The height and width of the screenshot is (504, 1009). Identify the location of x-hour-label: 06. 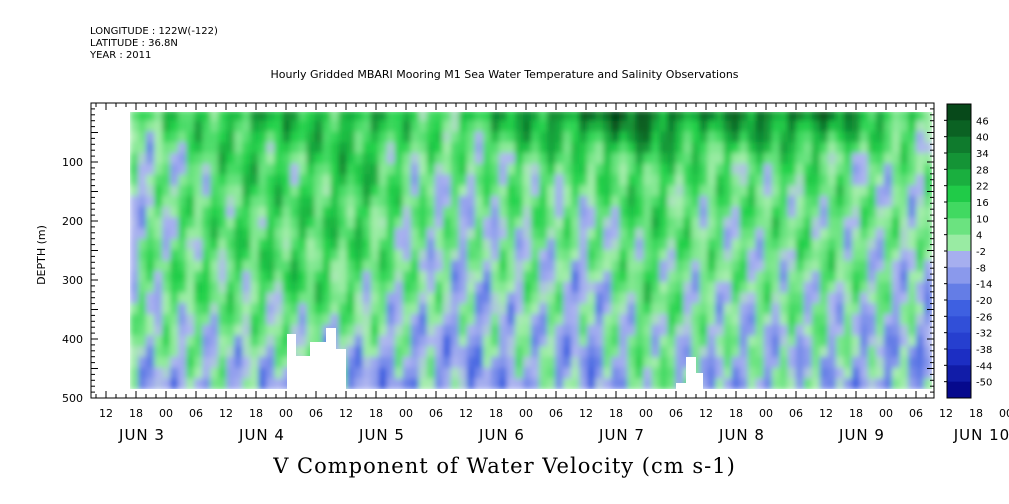
(316, 413).